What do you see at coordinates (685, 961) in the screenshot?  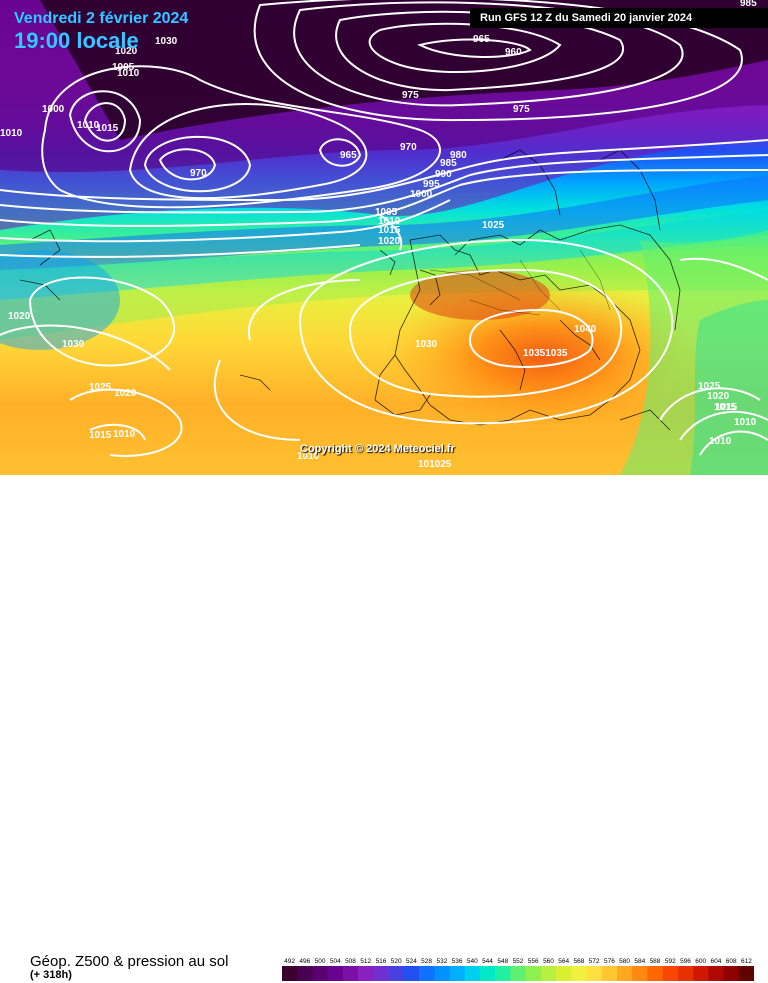 I see `scale-tick-label: 596` at bounding box center [685, 961].